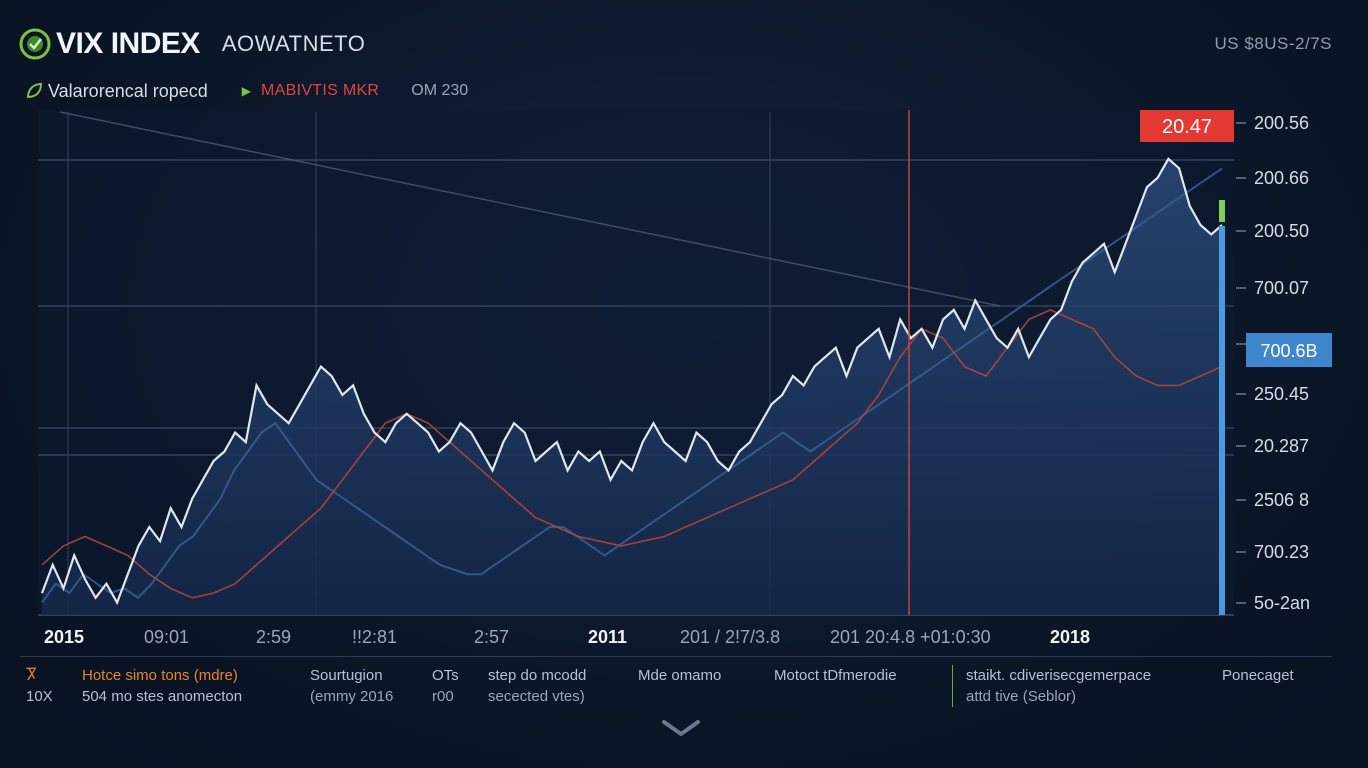 The image size is (1368, 768). Describe the element at coordinates (1070, 637) in the screenshot. I see `x-tick-label: 2018` at that location.